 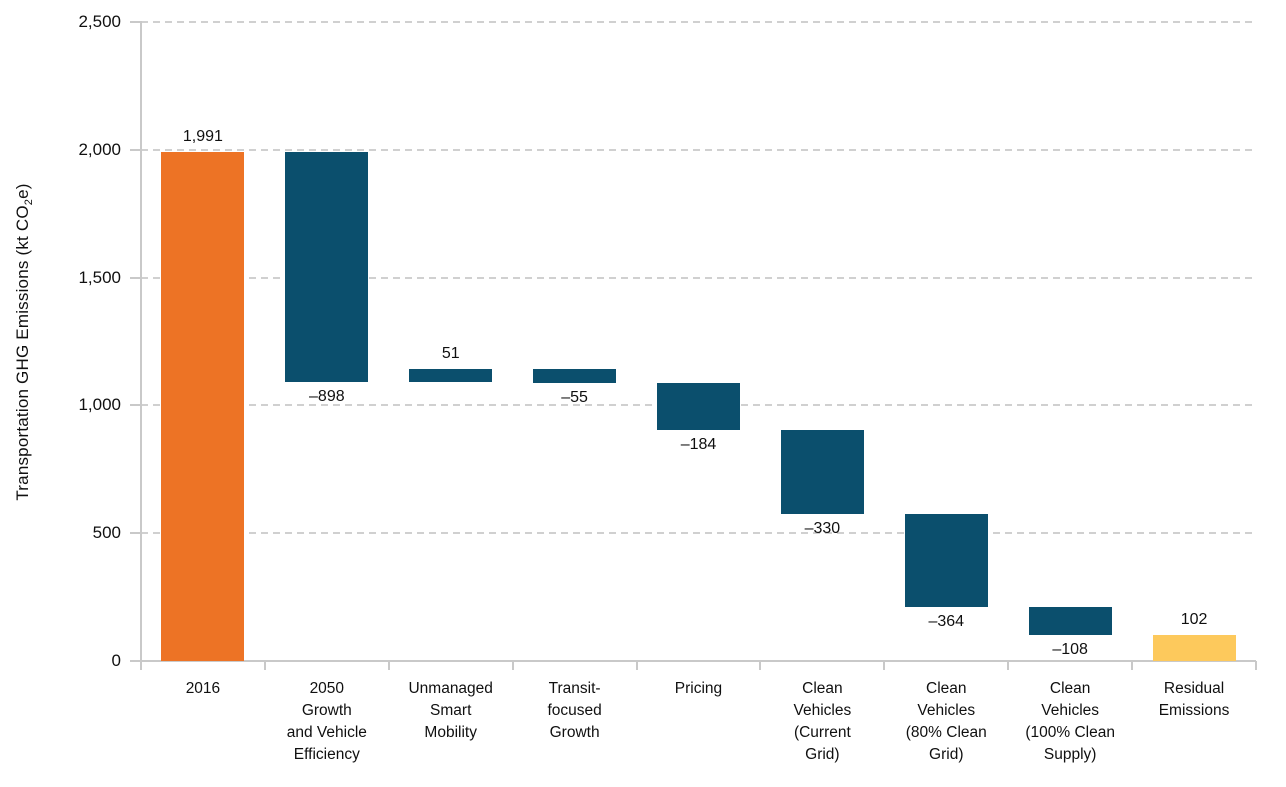 What do you see at coordinates (822, 721) in the screenshot?
I see `x-category-label: Clean Vehicles (Current Grid)` at bounding box center [822, 721].